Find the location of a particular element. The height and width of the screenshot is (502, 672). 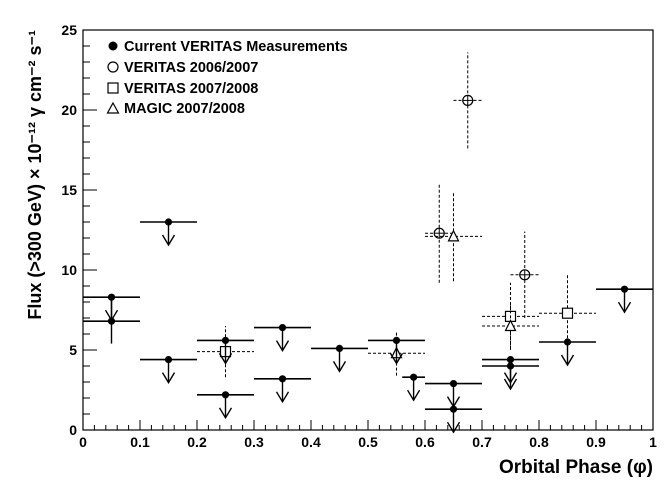

x-tick-label: 0.7 is located at coordinates (482, 442).